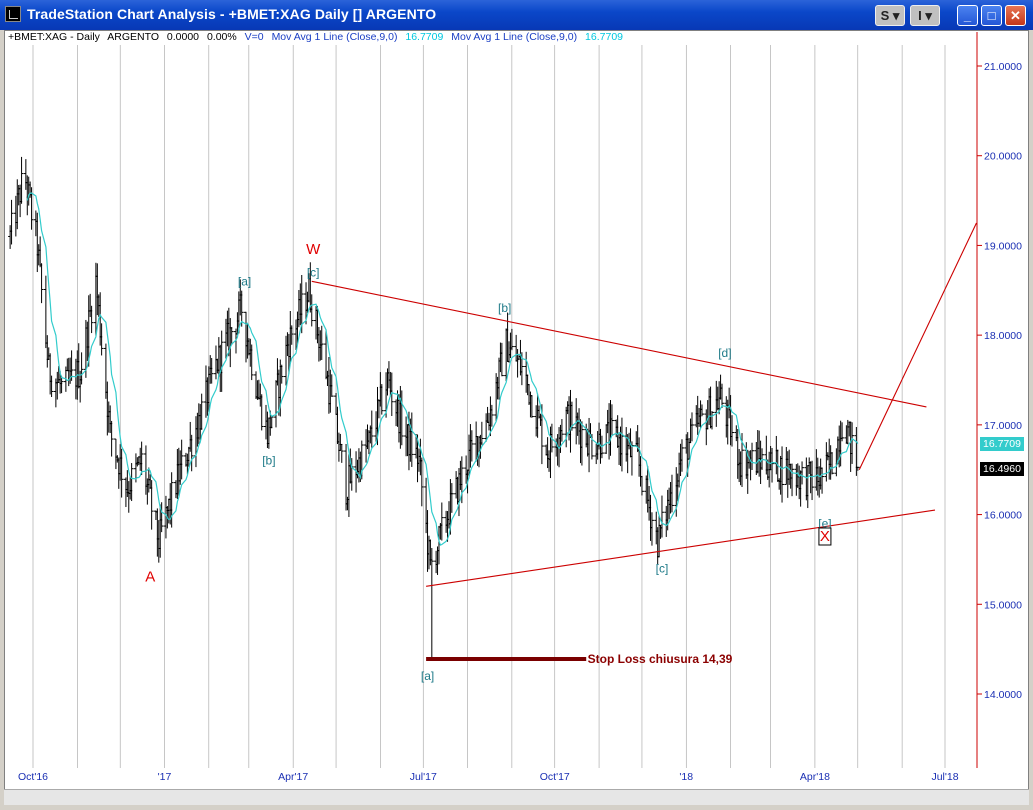 This screenshot has width=1033, height=810. I want to click on x-tick-label: '18, so click(686, 777).